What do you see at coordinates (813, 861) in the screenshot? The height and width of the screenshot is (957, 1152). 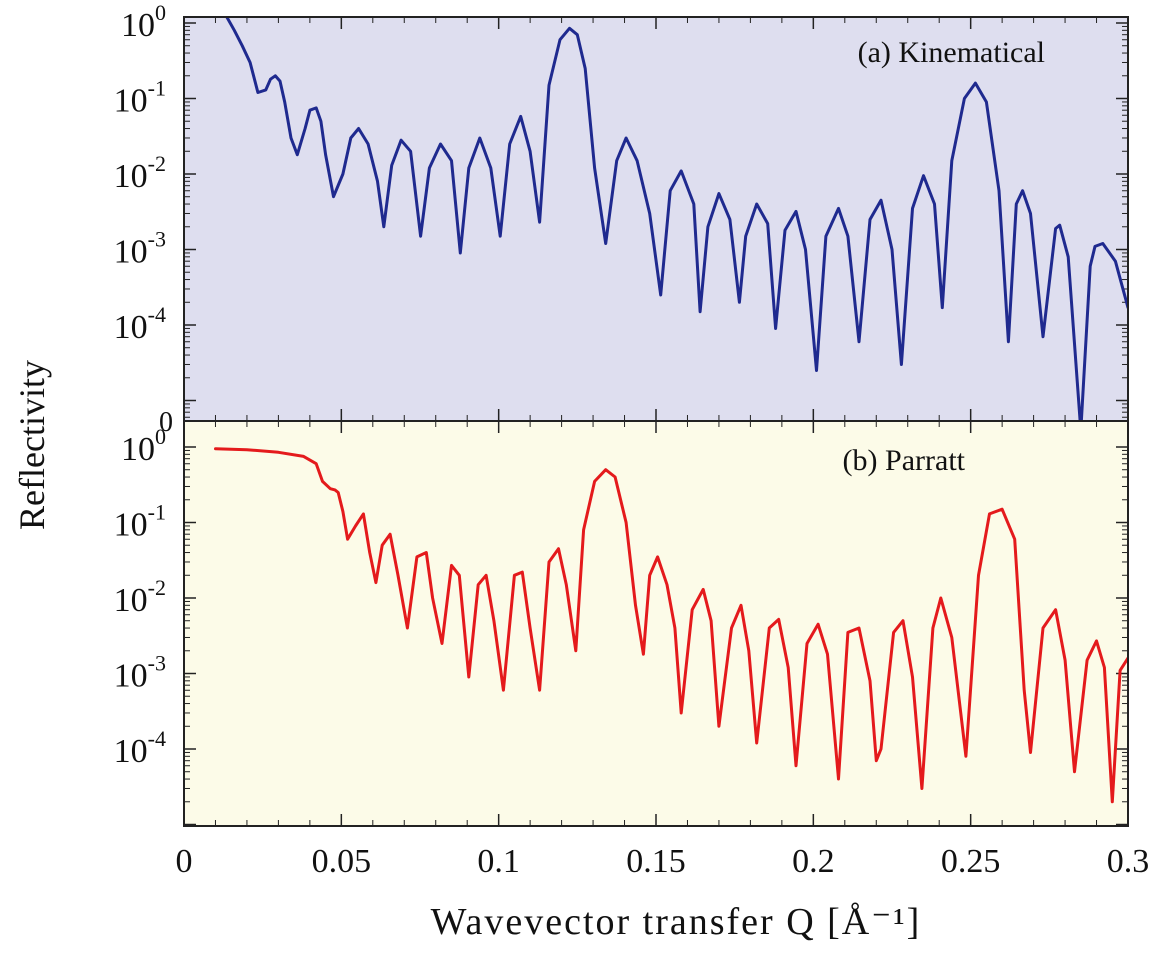 I see `x-tick-label: 0.2` at bounding box center [813, 861].